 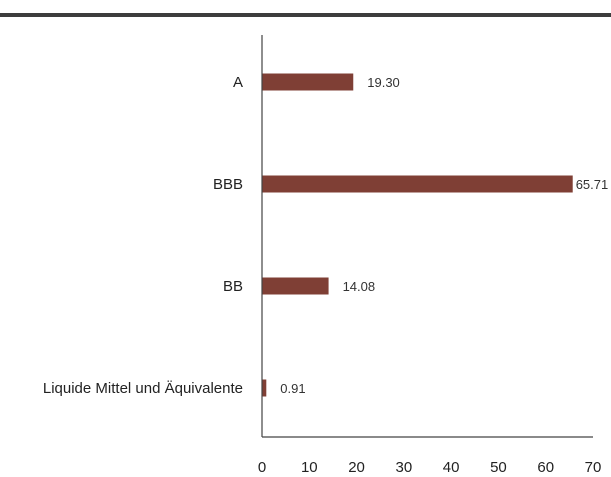 I want to click on x-tick-label: 30, so click(x=404, y=467).